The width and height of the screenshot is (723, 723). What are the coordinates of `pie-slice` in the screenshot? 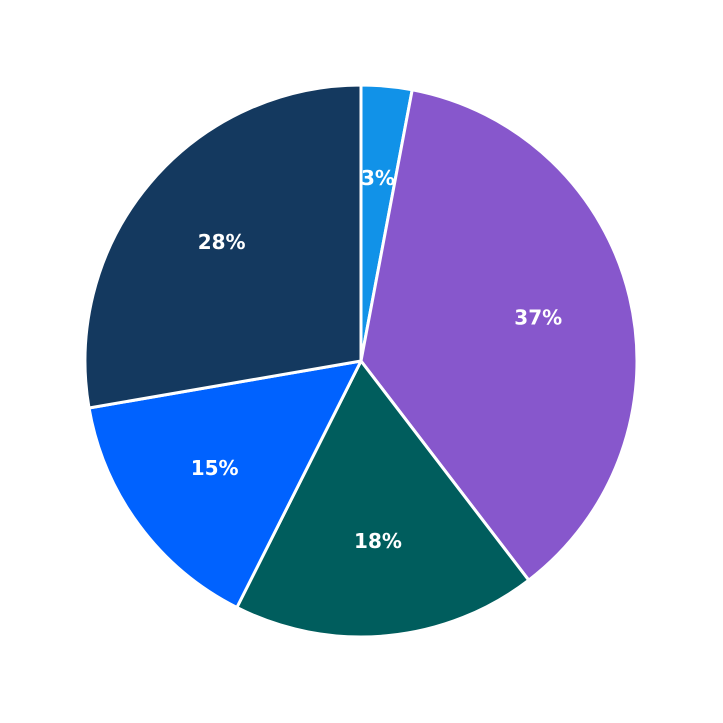 It's located at (225, 484).